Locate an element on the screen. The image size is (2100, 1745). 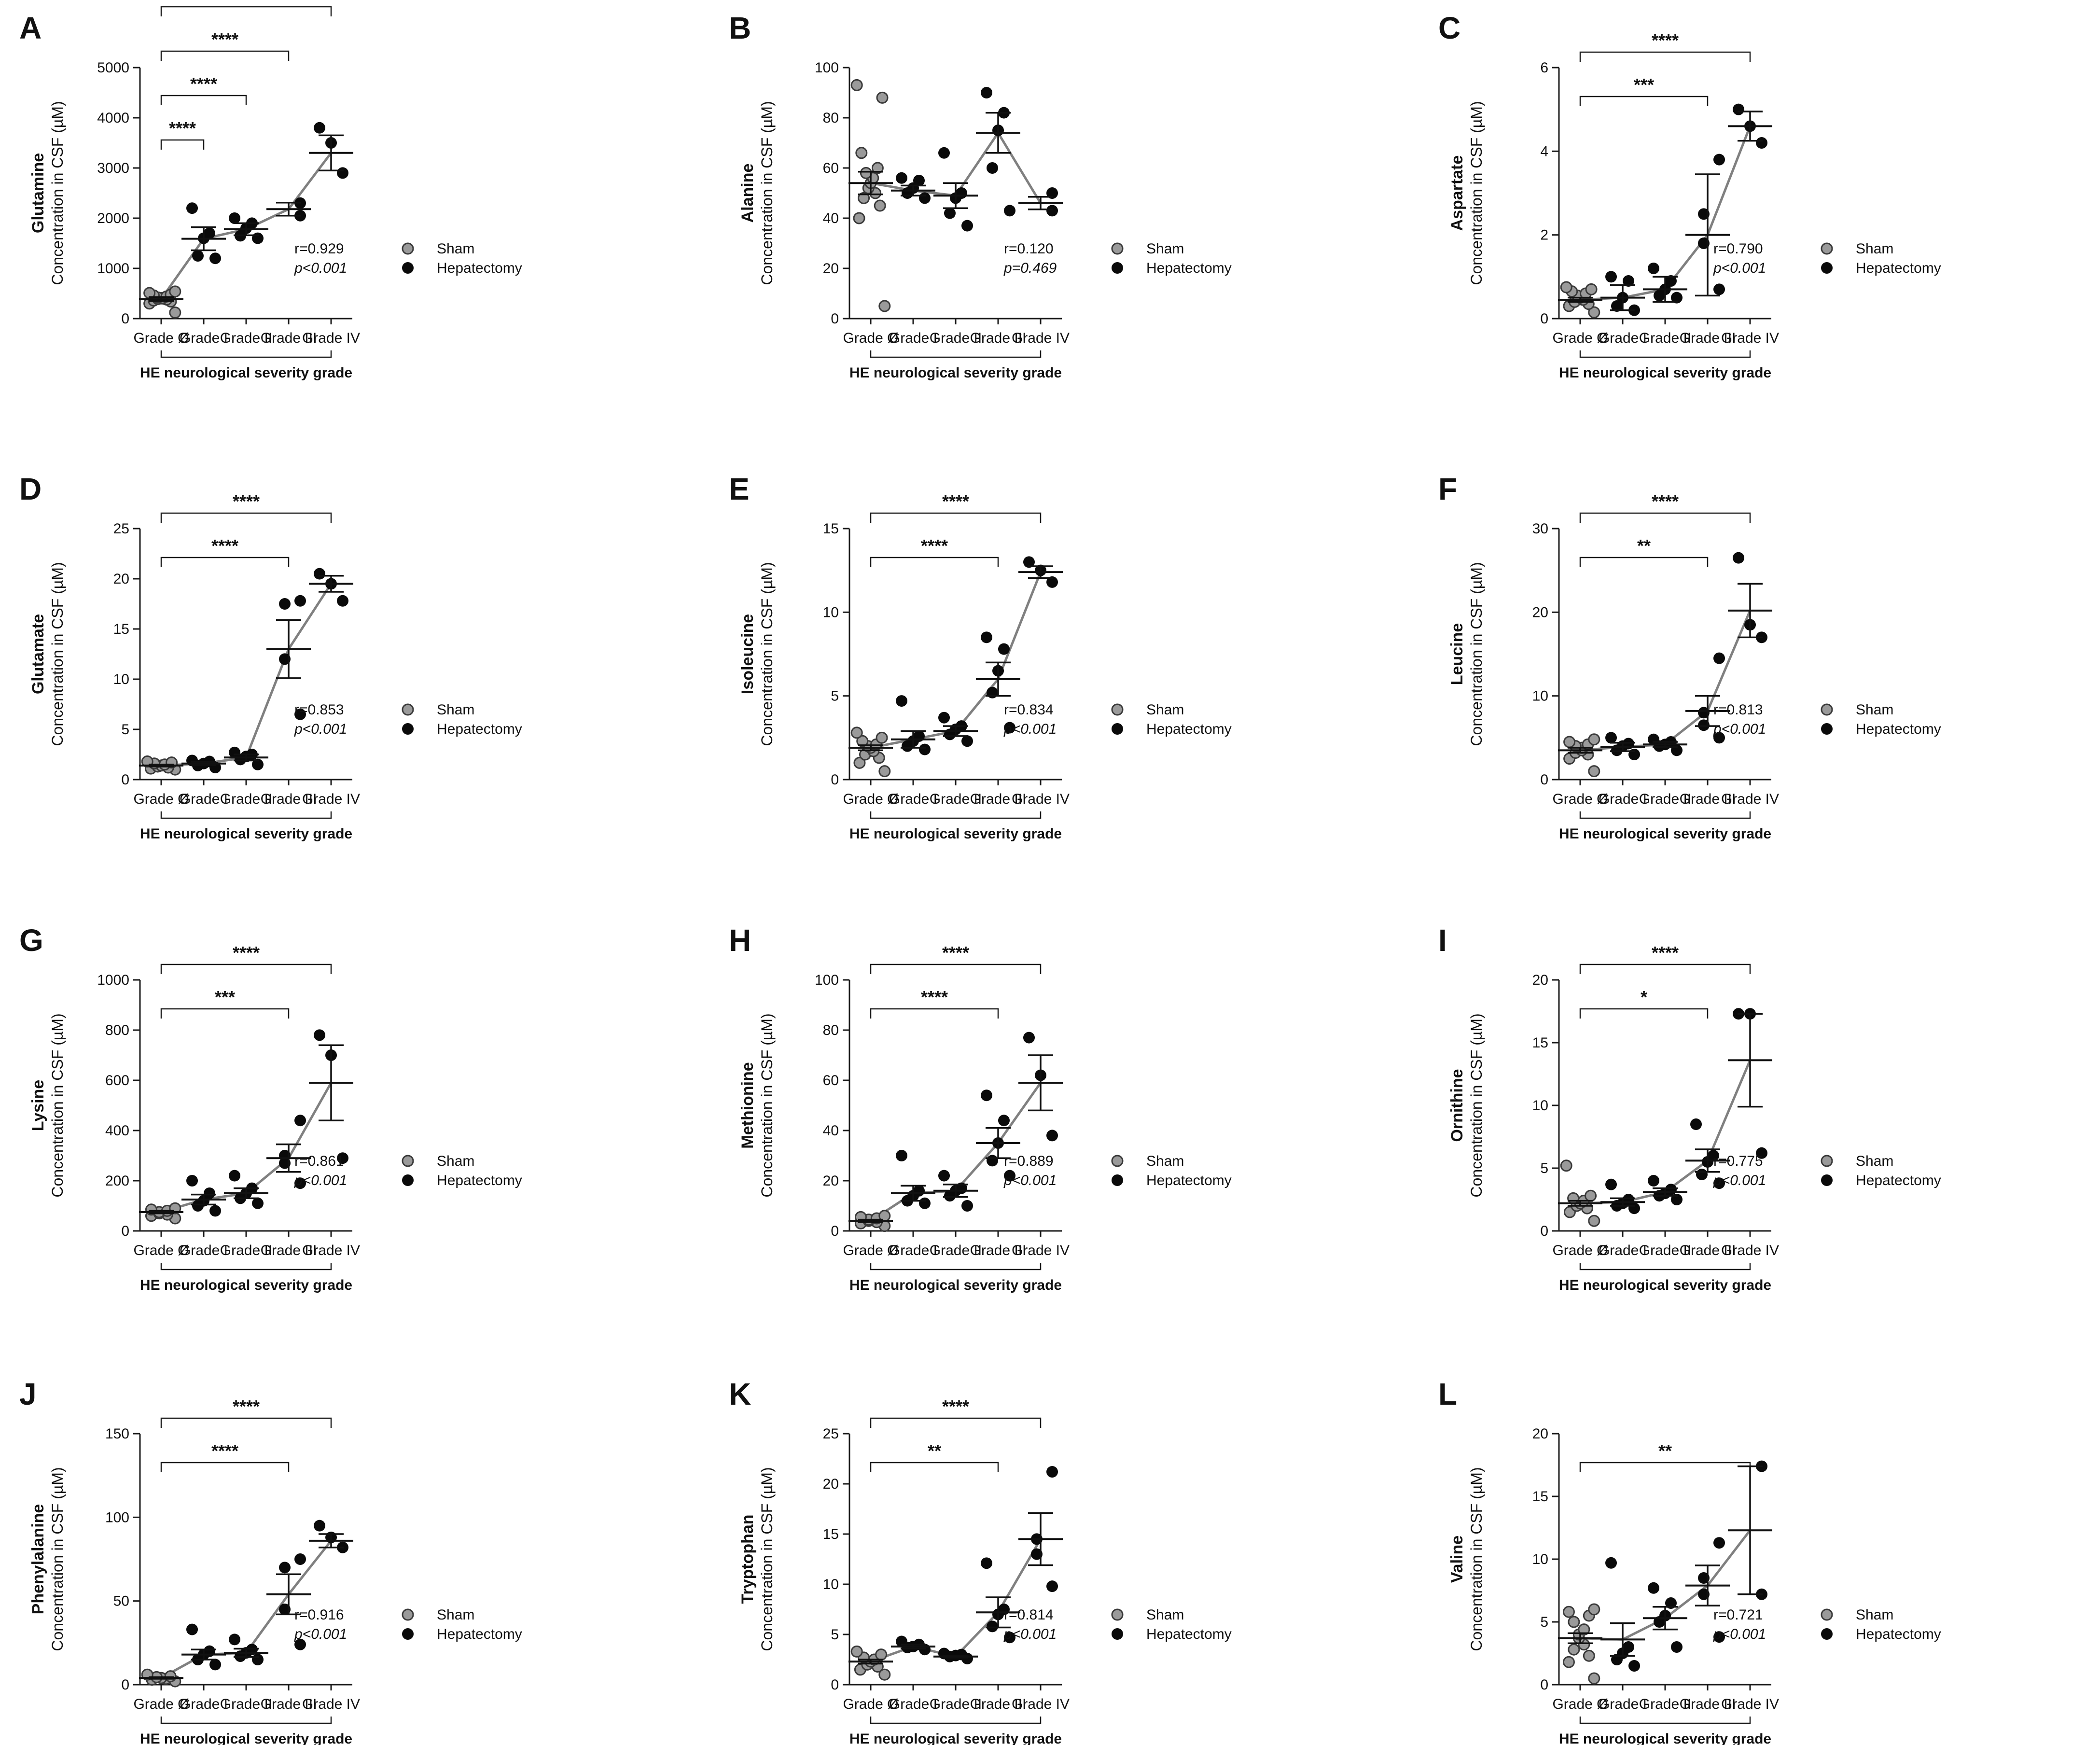
panel-f-ylabel: Concentration in CSF (µM) is located at coordinates (1476, 654).